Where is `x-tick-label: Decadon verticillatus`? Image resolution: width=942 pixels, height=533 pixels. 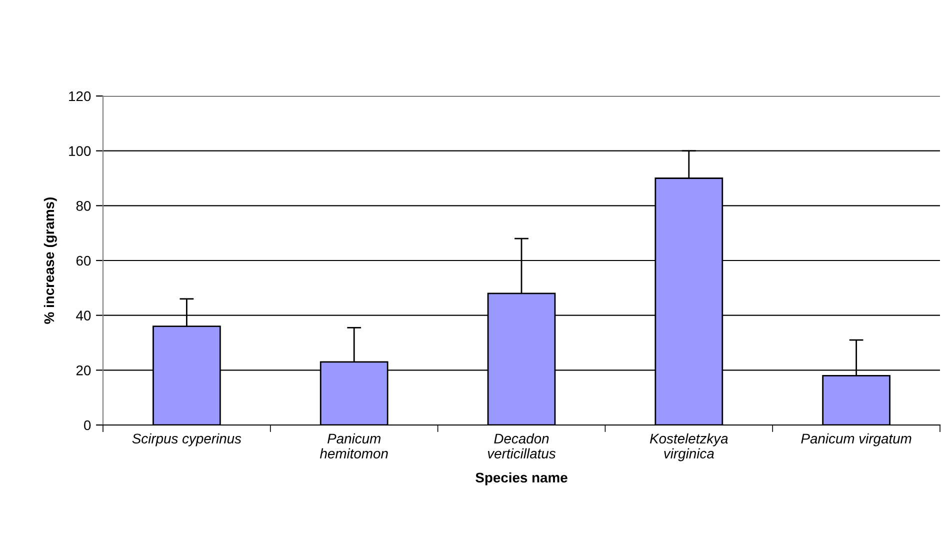
x-tick-label: Decadon verticillatus is located at coordinates (522, 445).